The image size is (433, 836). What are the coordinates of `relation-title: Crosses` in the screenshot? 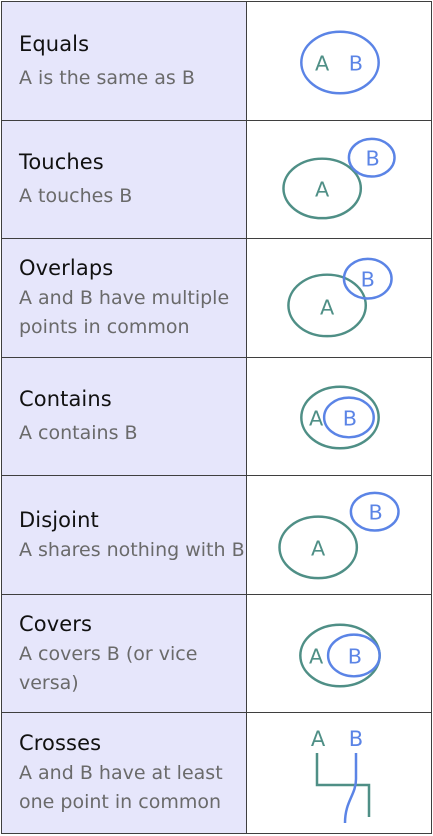 It's located at (60, 743).